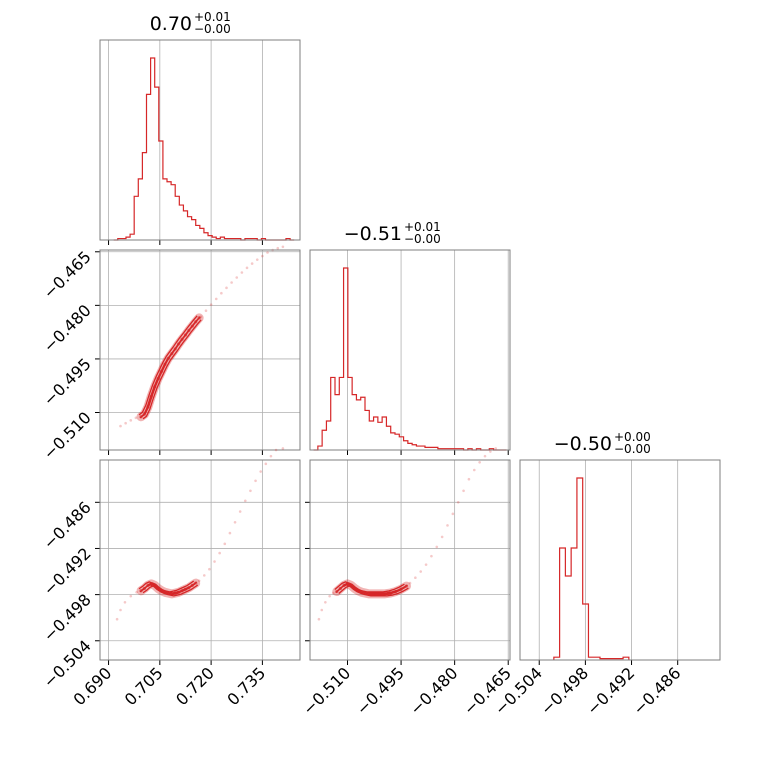 The width and height of the screenshot is (760, 760). I want to click on x-tick-label: 0.705, so click(144, 686).